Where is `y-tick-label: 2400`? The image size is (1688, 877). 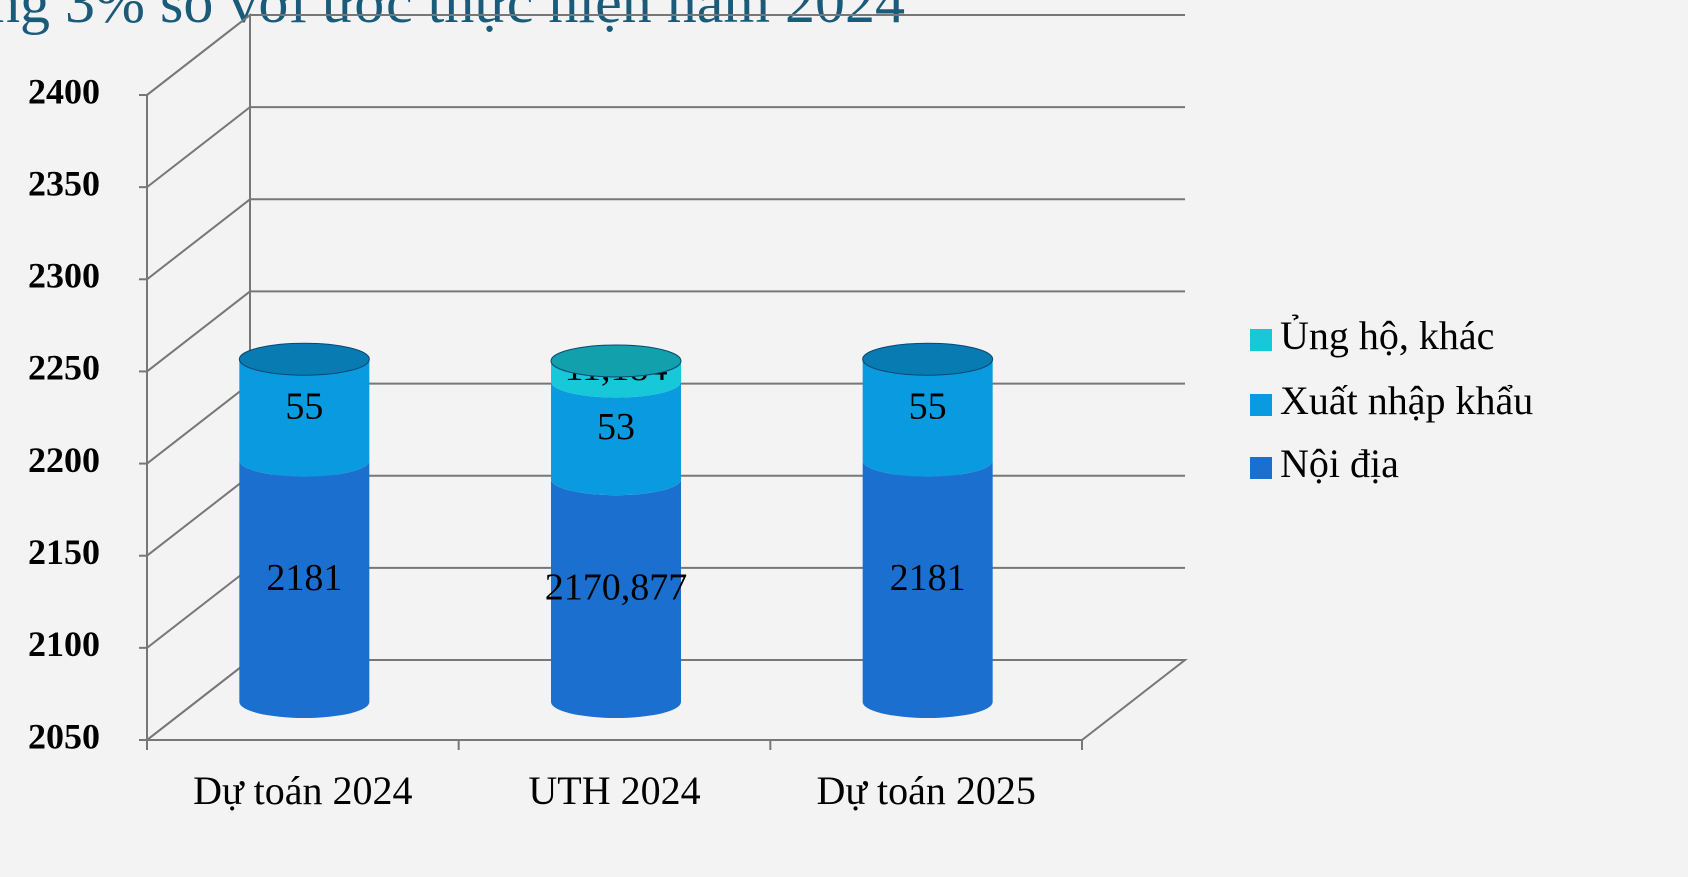 y-tick-label: 2400 is located at coordinates (64, 91).